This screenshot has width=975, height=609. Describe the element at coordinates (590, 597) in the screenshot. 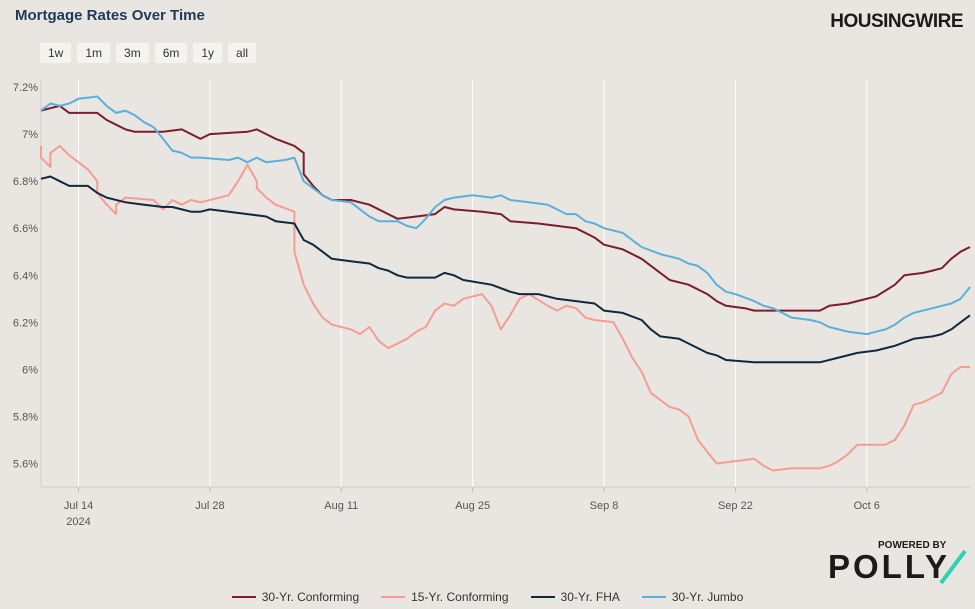

I see `legend-label: 30-Yr. FHA` at that location.